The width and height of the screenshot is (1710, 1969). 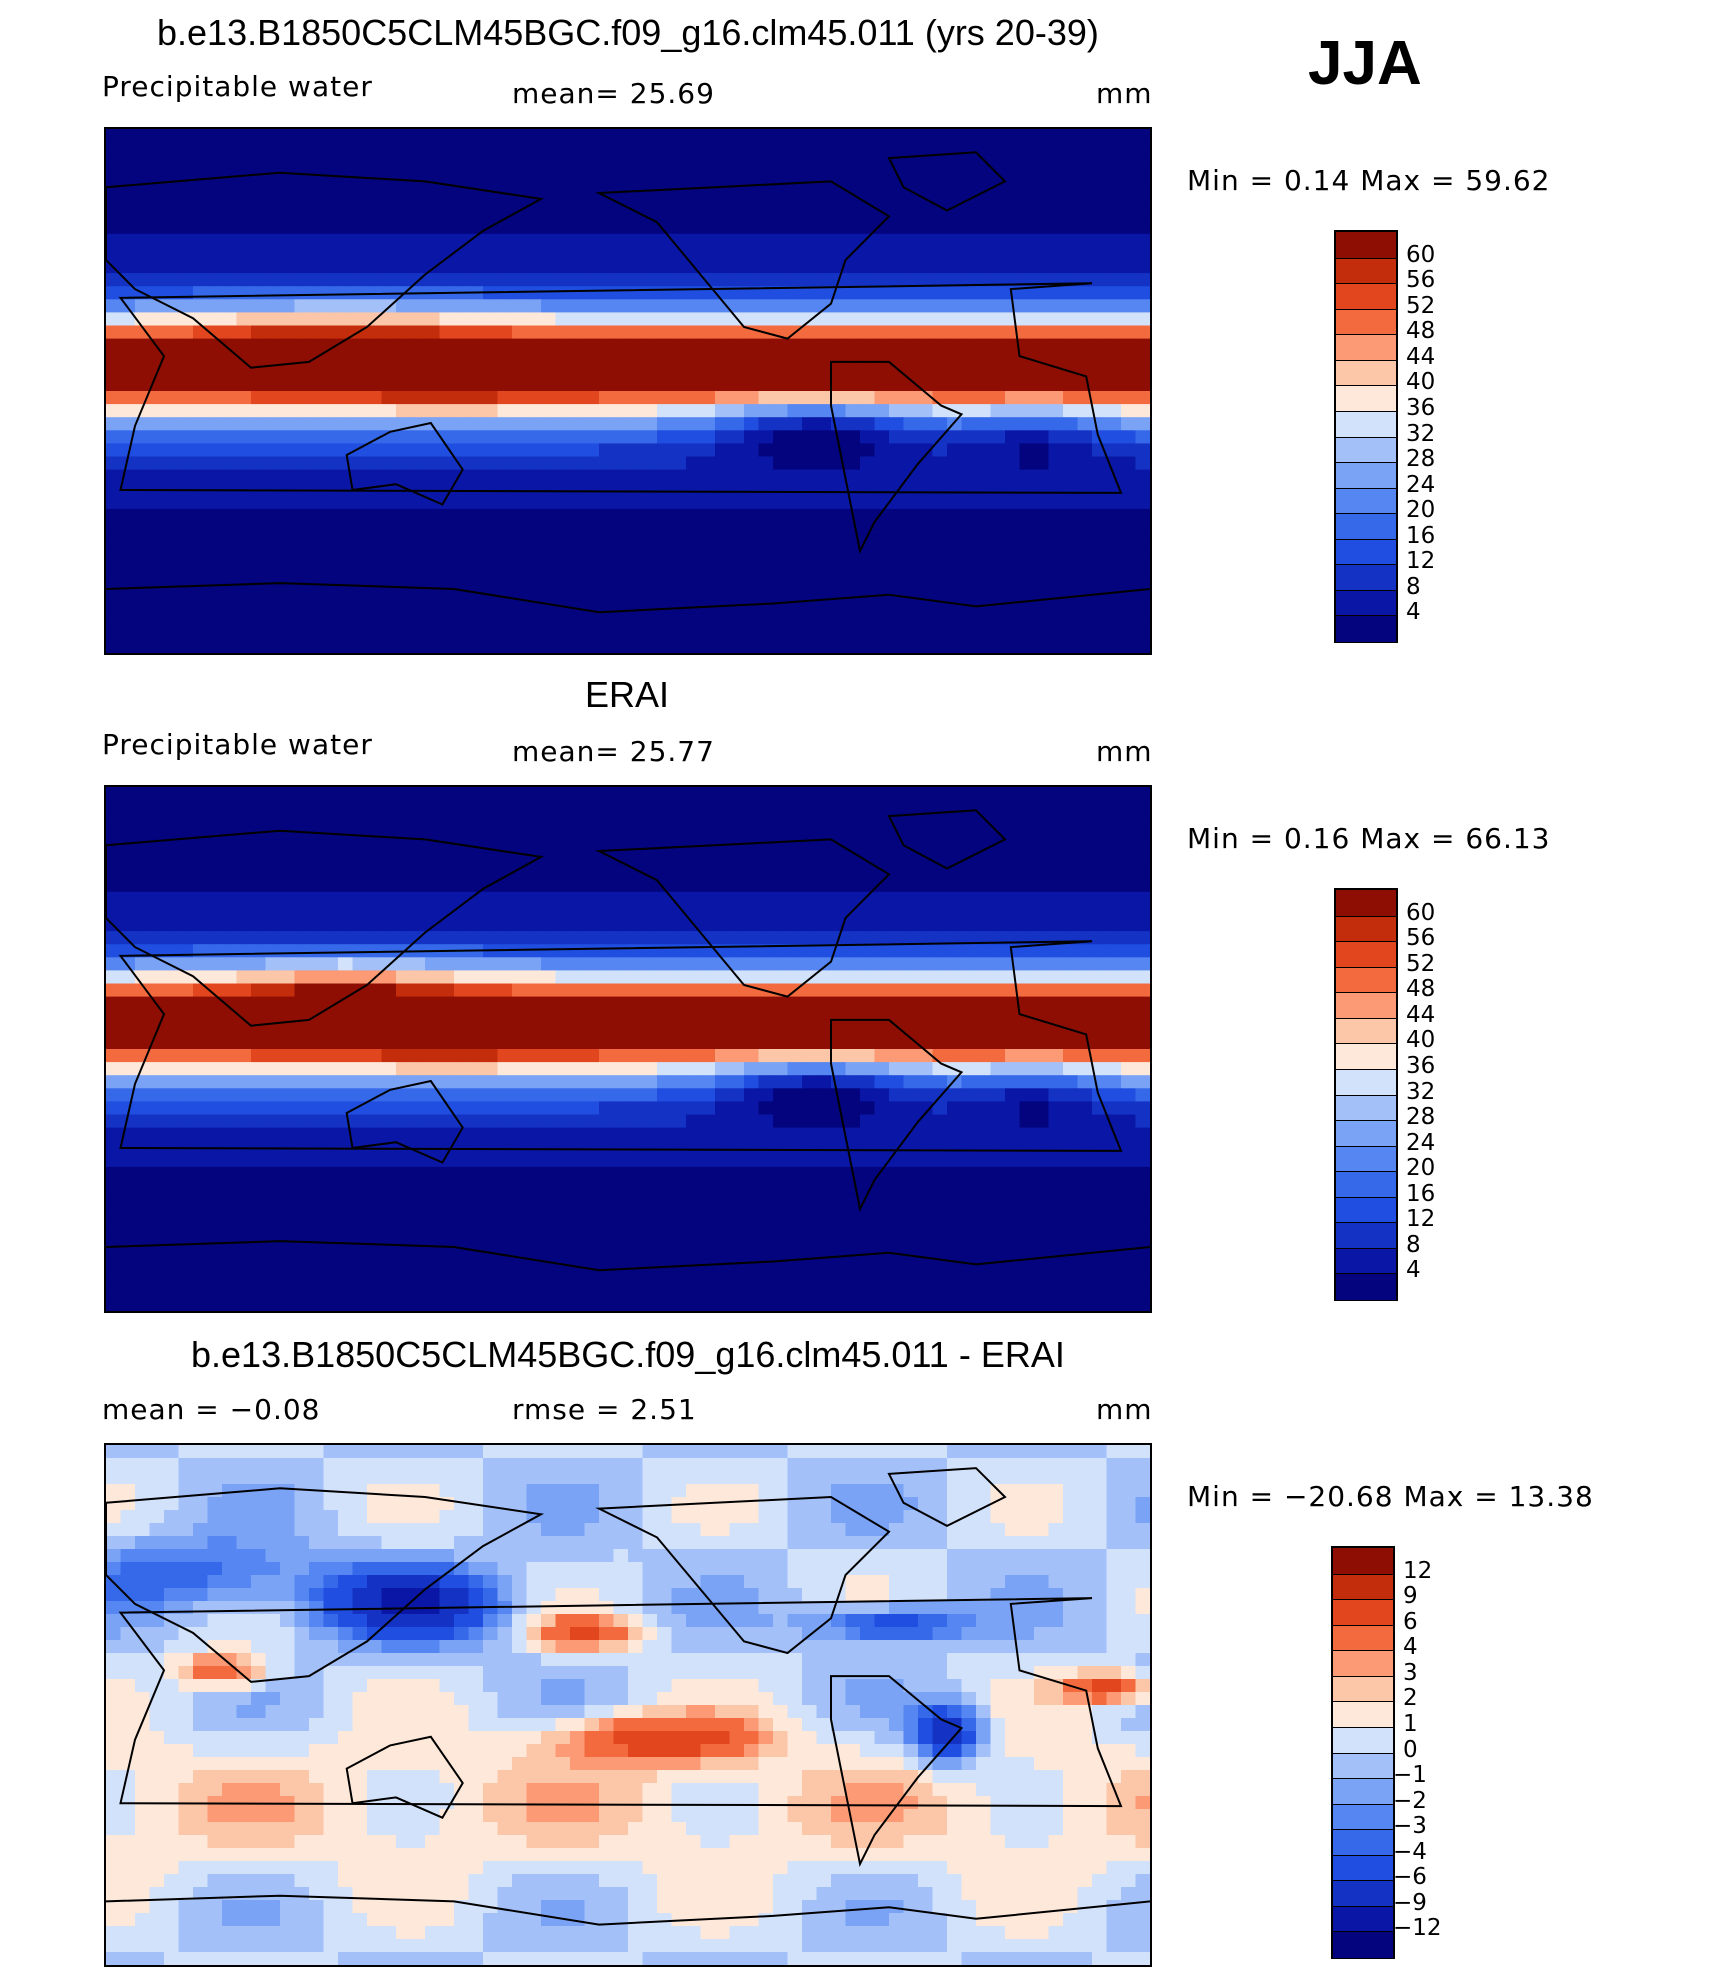 I want to click on colorbar-tick-label: −2, so click(x=1410, y=1800).